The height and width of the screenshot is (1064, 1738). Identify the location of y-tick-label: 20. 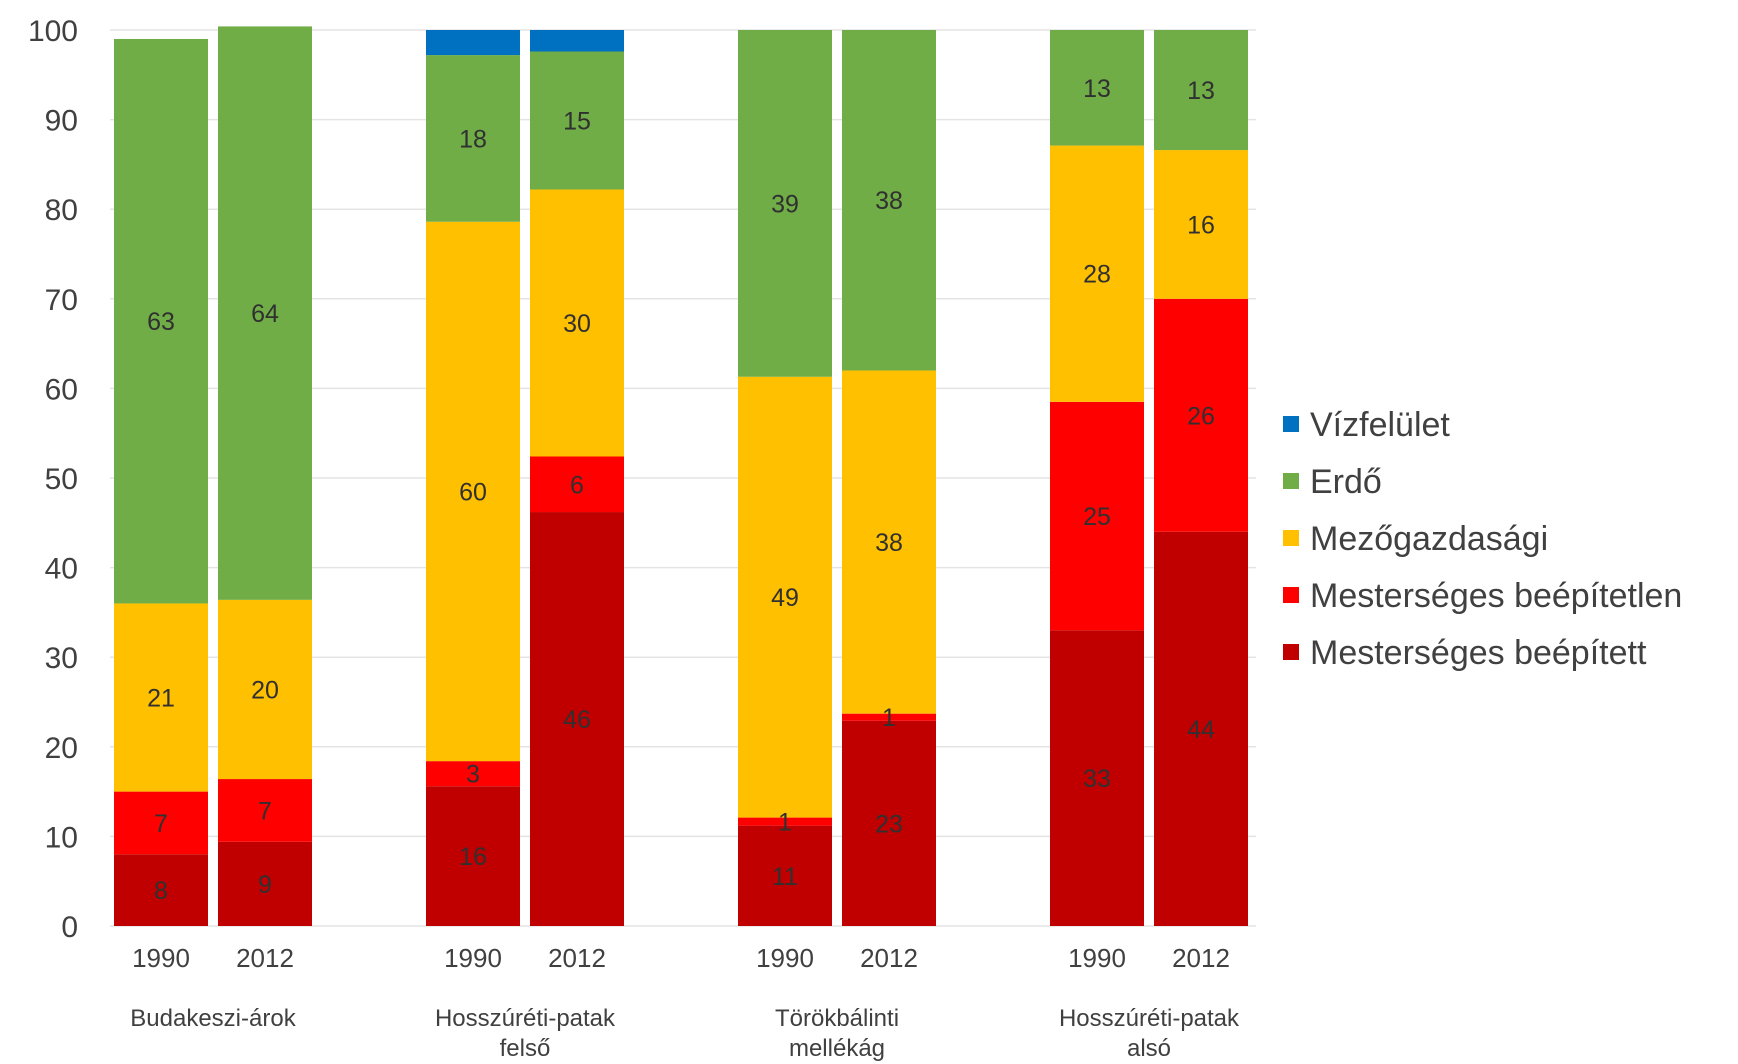
(61, 748).